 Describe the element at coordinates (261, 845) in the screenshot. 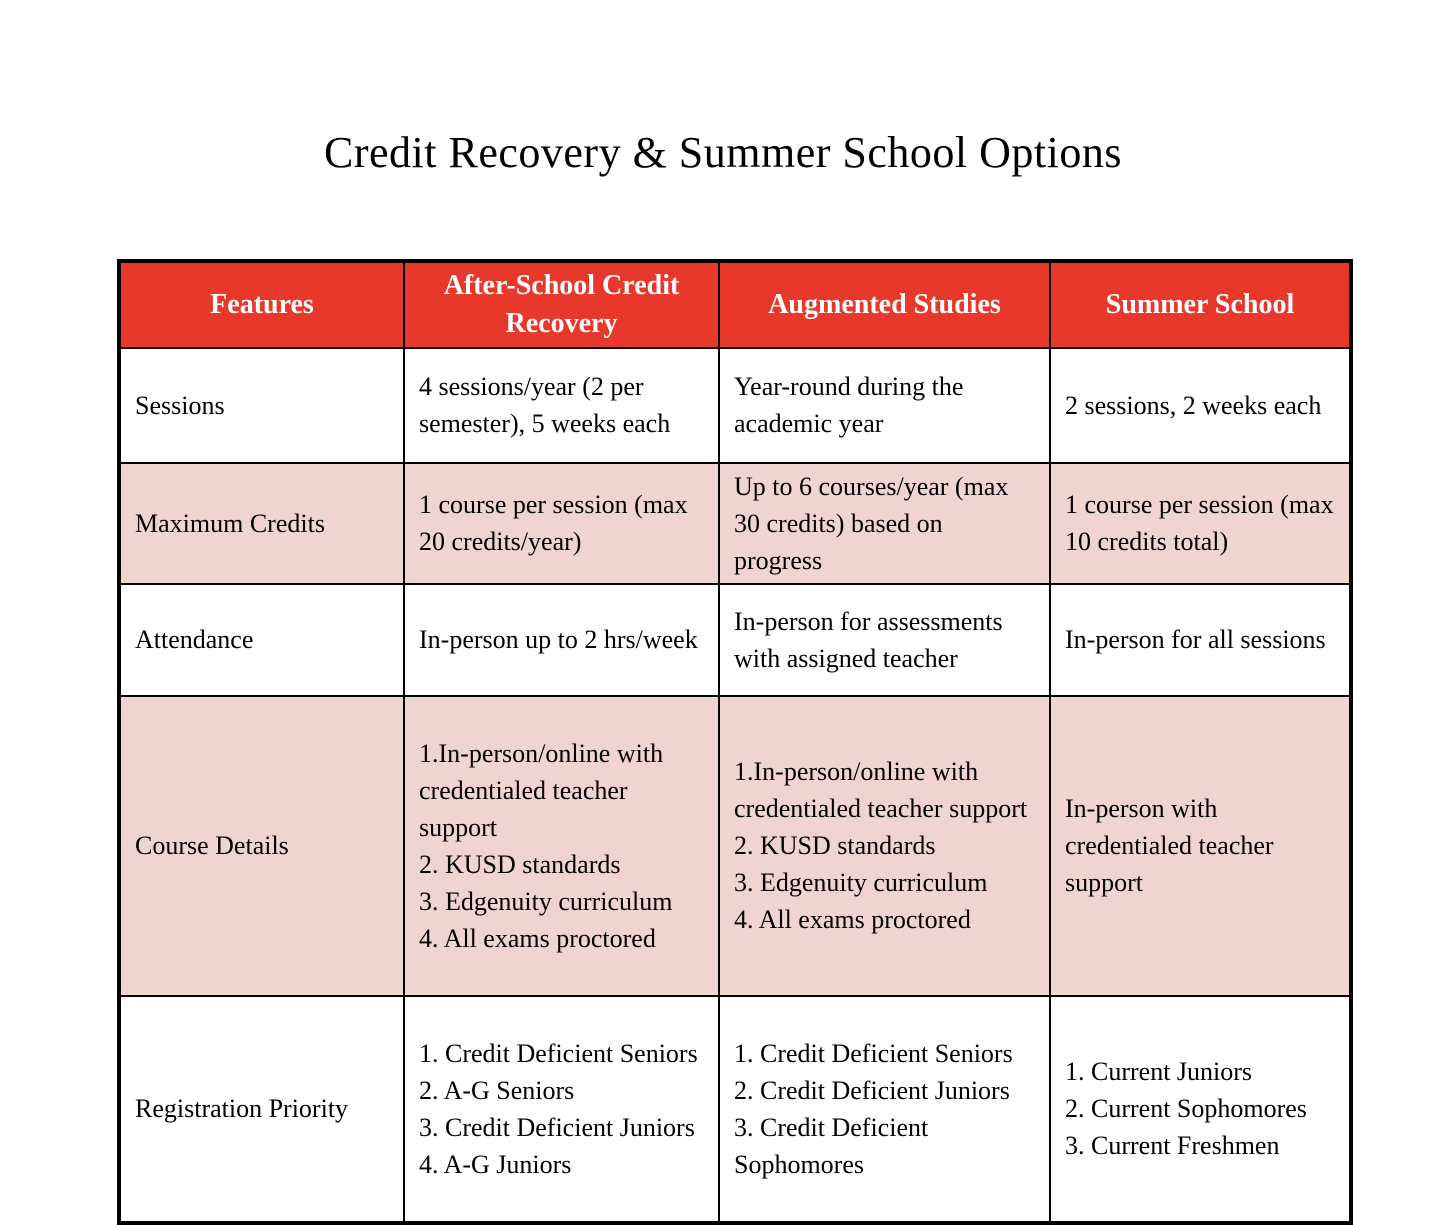

I see `row-header-course-details: Course Details` at that location.